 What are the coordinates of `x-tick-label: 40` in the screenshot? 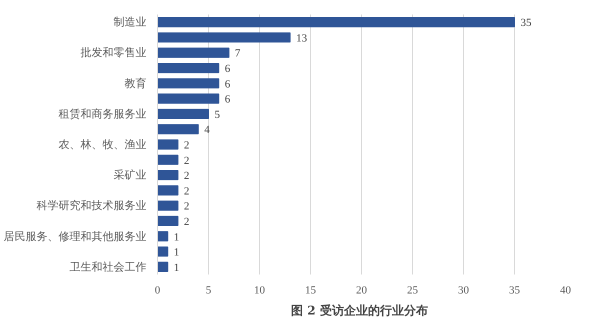 It's located at (566, 290).